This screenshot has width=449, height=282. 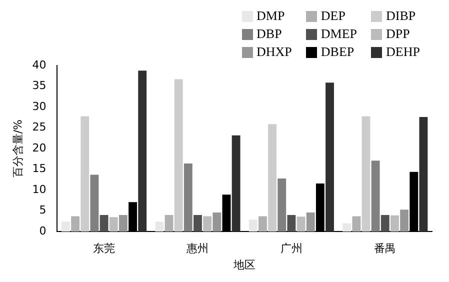 I want to click on legend-label: DMP, so click(x=270, y=16).